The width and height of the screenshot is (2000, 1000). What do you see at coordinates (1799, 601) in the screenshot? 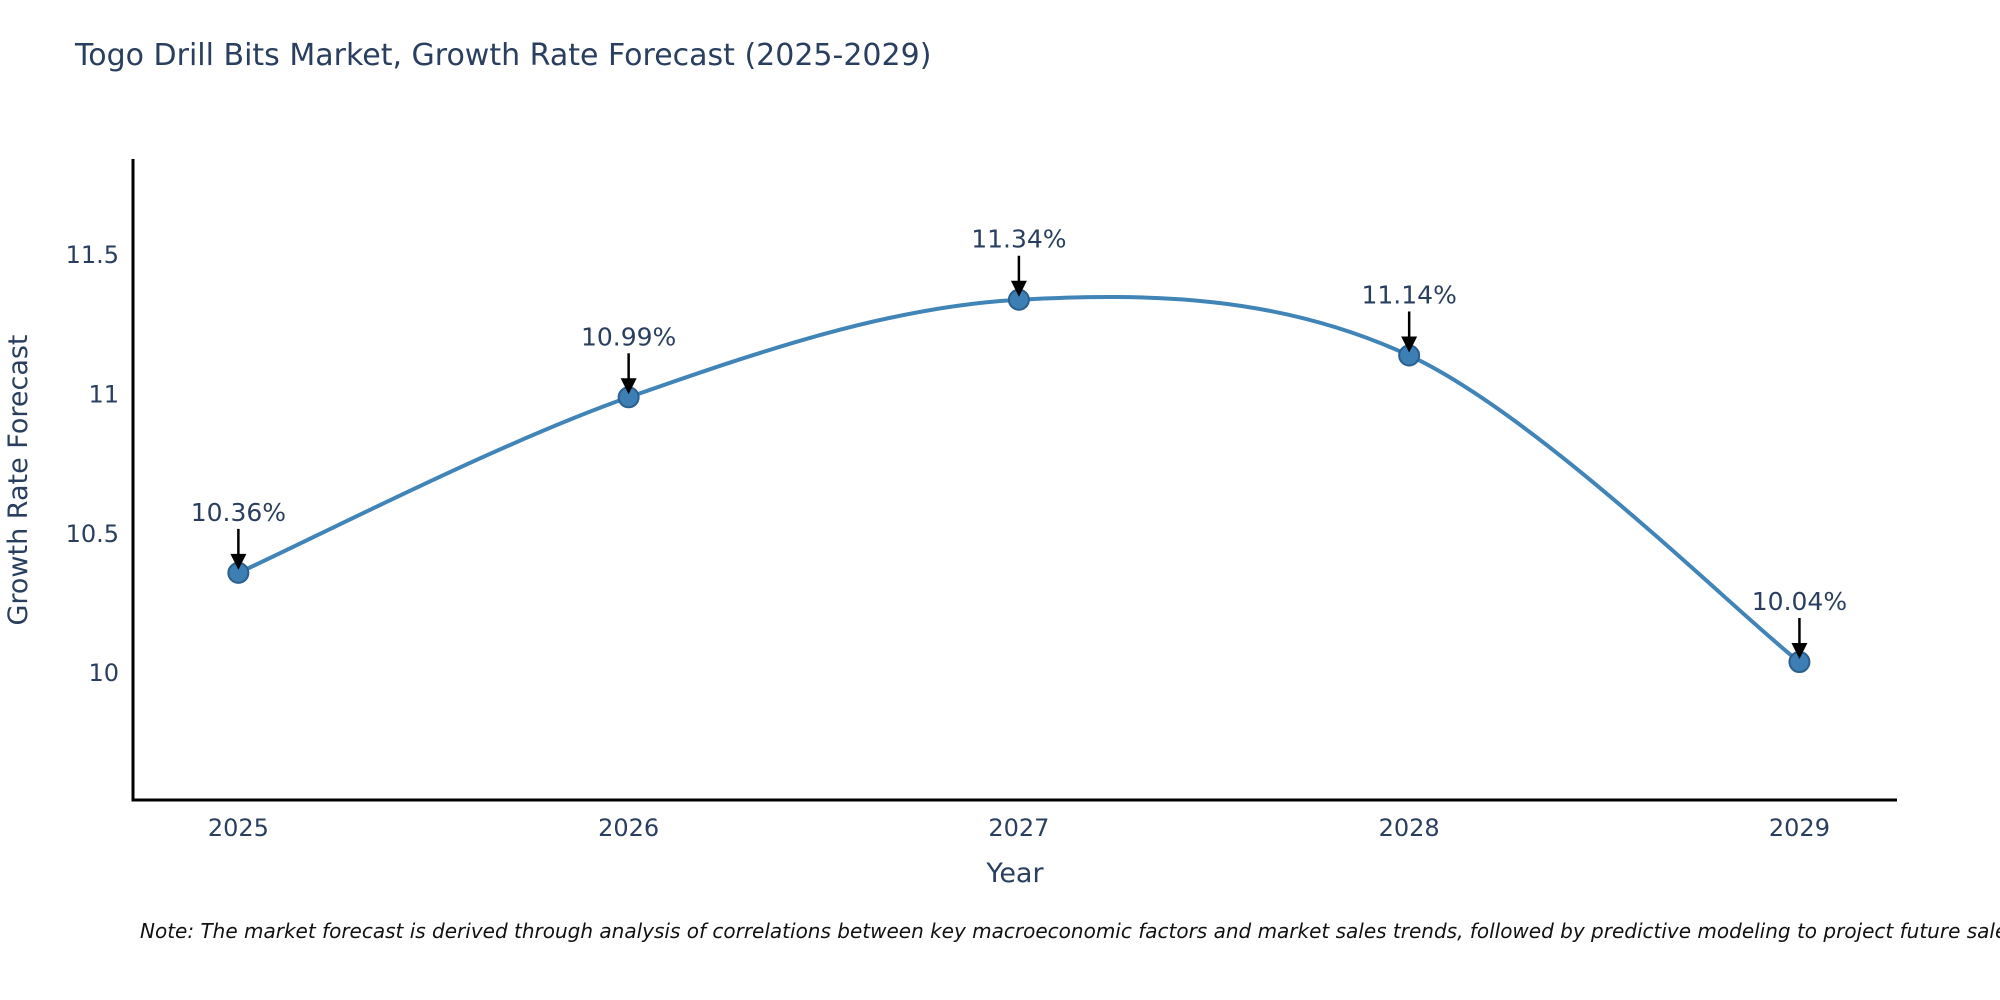
I see `data-label: 10.04%` at bounding box center [1799, 601].